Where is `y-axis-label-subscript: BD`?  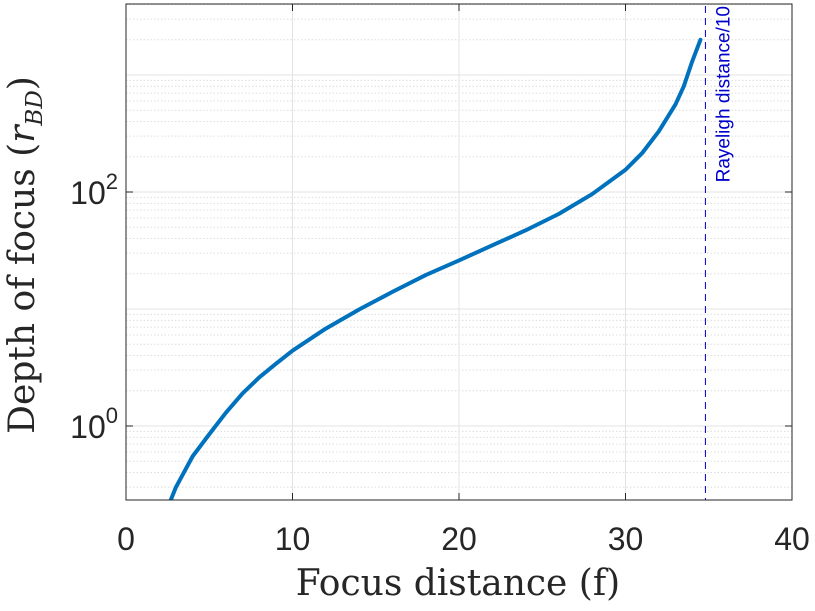
y-axis-label-subscript: BD is located at coordinates (35, 108).